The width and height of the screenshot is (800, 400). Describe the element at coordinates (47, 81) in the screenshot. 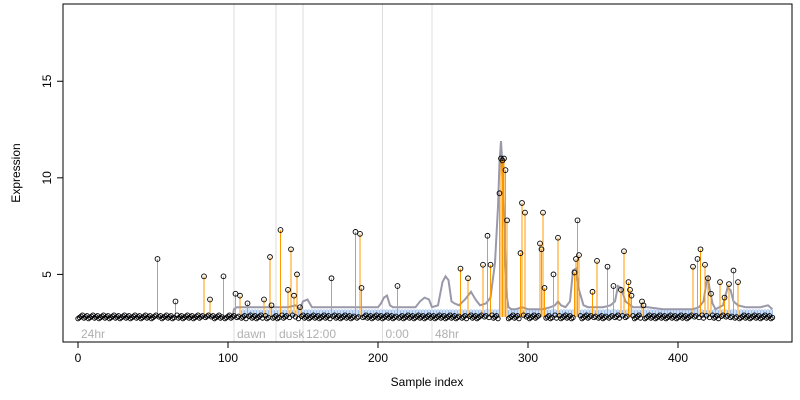

I see `y-tick-label: 15` at that location.